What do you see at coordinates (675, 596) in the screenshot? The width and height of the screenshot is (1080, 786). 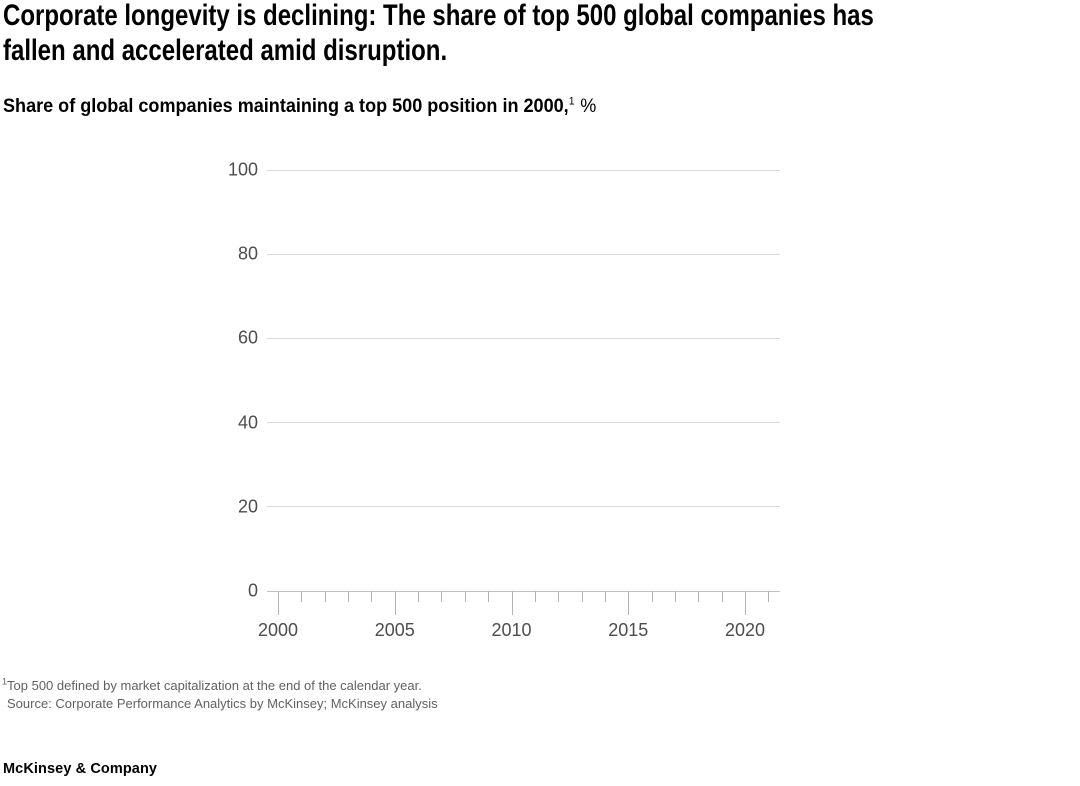 I see `x-tick-minor-2017` at bounding box center [675, 596].